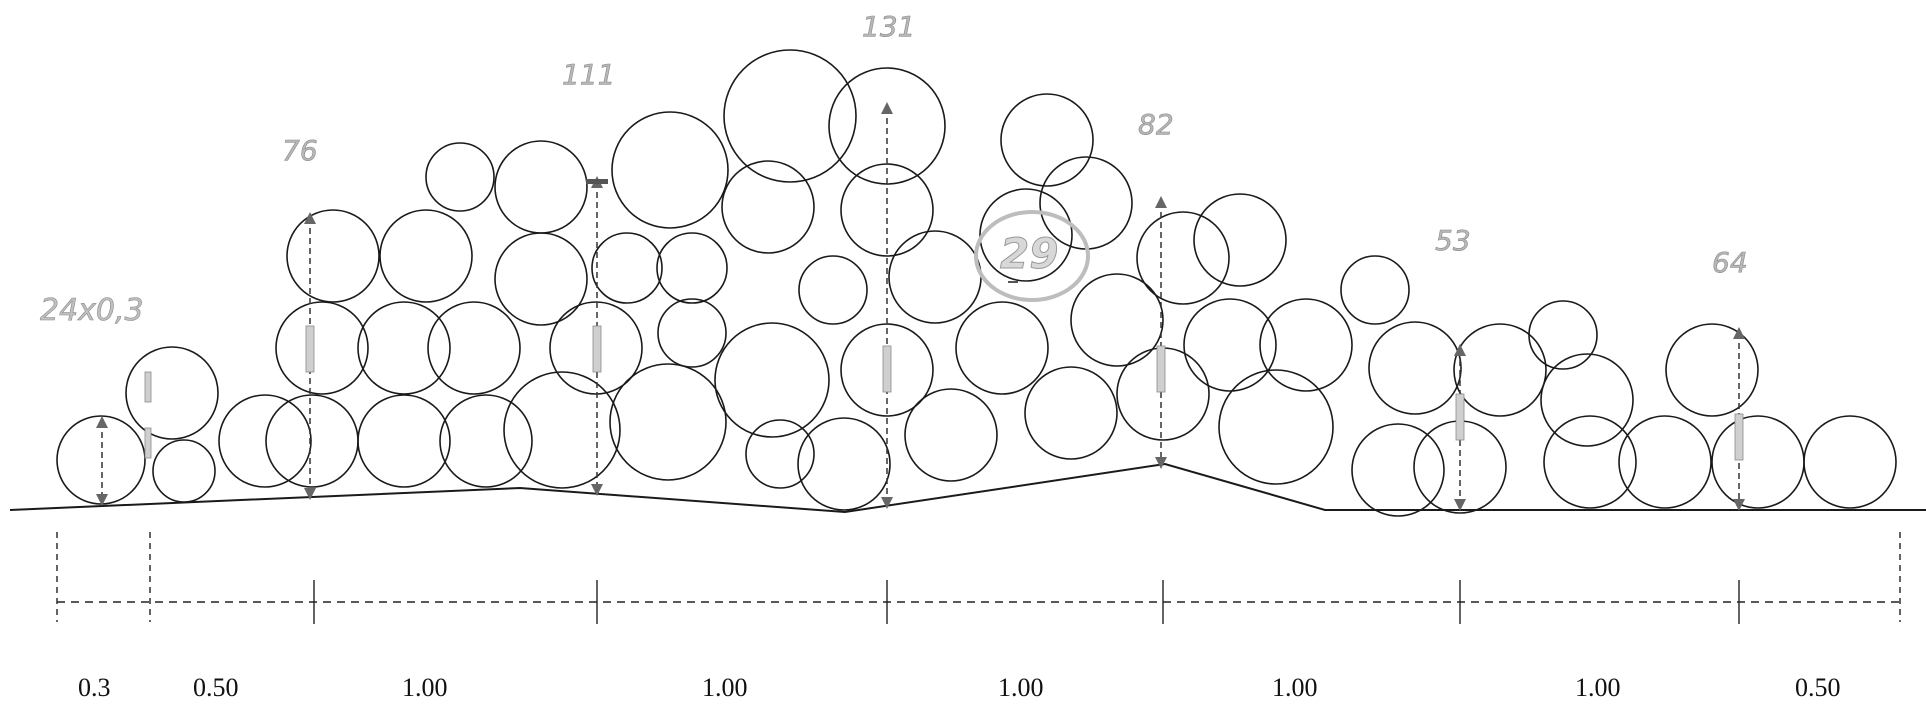 The height and width of the screenshot is (708, 1926). I want to click on segment-label: 0.3, so click(94, 687).